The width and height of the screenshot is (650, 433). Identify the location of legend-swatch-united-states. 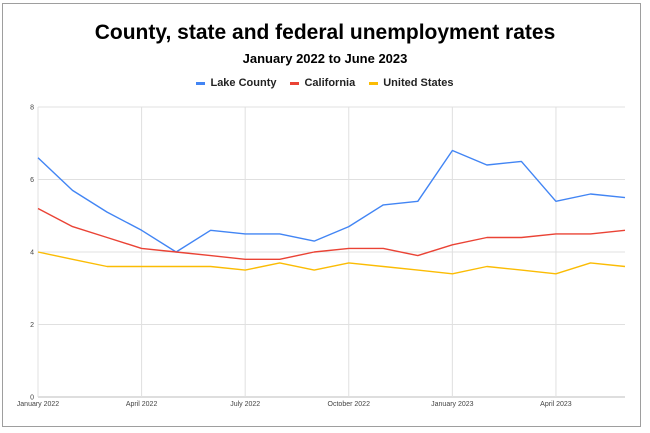
(374, 83).